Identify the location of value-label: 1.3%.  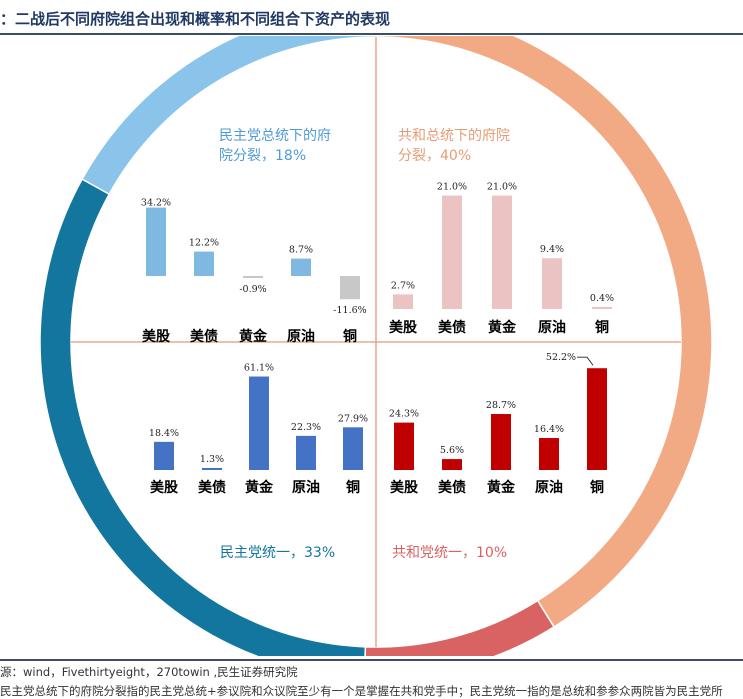
(212, 459).